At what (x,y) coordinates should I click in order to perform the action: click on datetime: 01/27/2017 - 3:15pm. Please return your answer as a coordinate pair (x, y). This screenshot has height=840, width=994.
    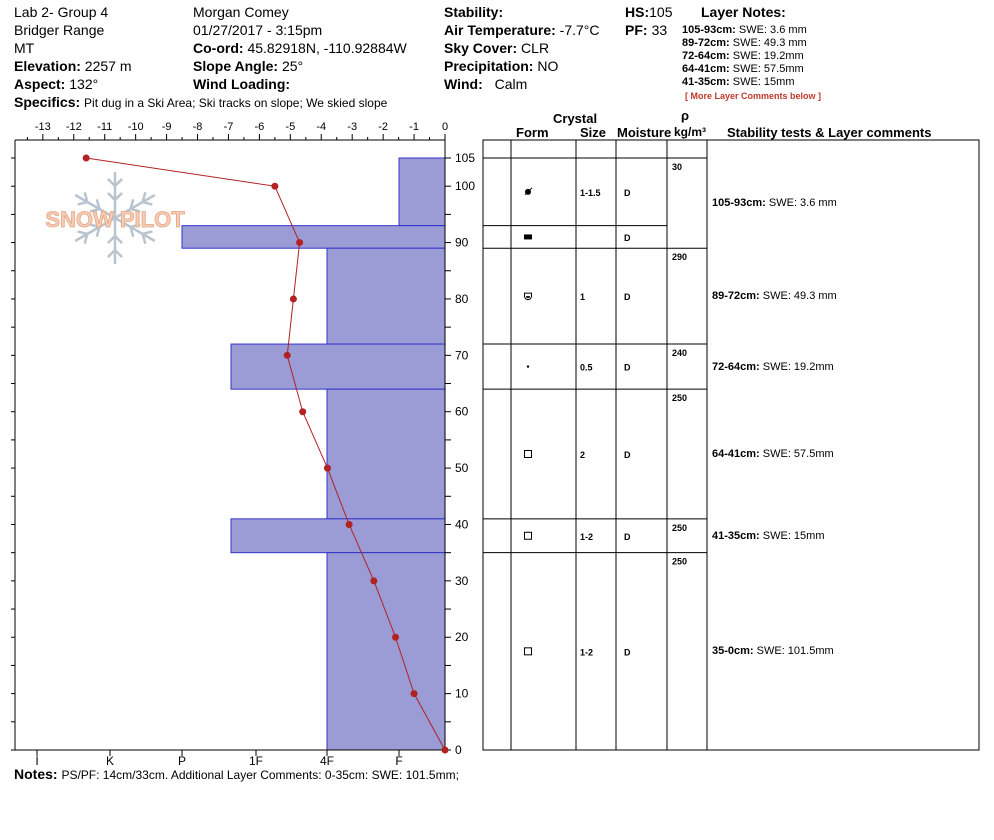
    Looking at the image, I should click on (258, 30).